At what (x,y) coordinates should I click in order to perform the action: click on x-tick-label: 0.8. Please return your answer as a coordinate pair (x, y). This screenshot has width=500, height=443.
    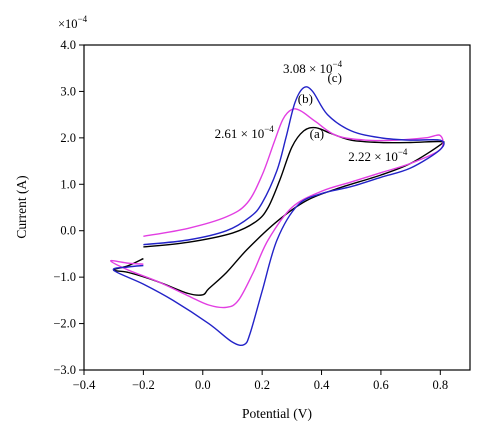
    Looking at the image, I should click on (440, 385).